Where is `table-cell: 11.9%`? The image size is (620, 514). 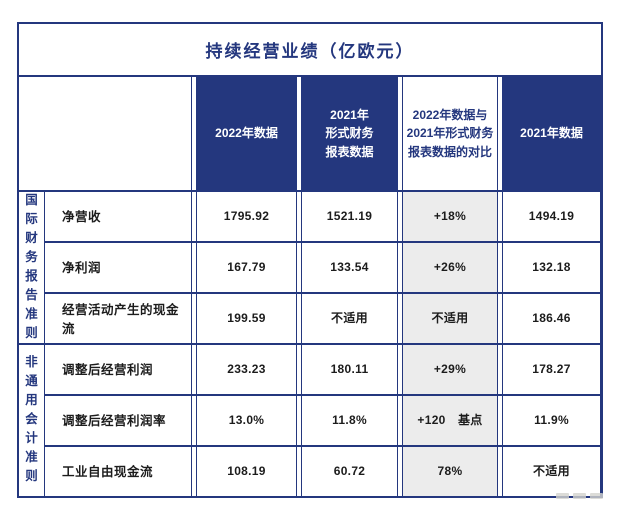 table-cell: 11.9% is located at coordinates (551, 419).